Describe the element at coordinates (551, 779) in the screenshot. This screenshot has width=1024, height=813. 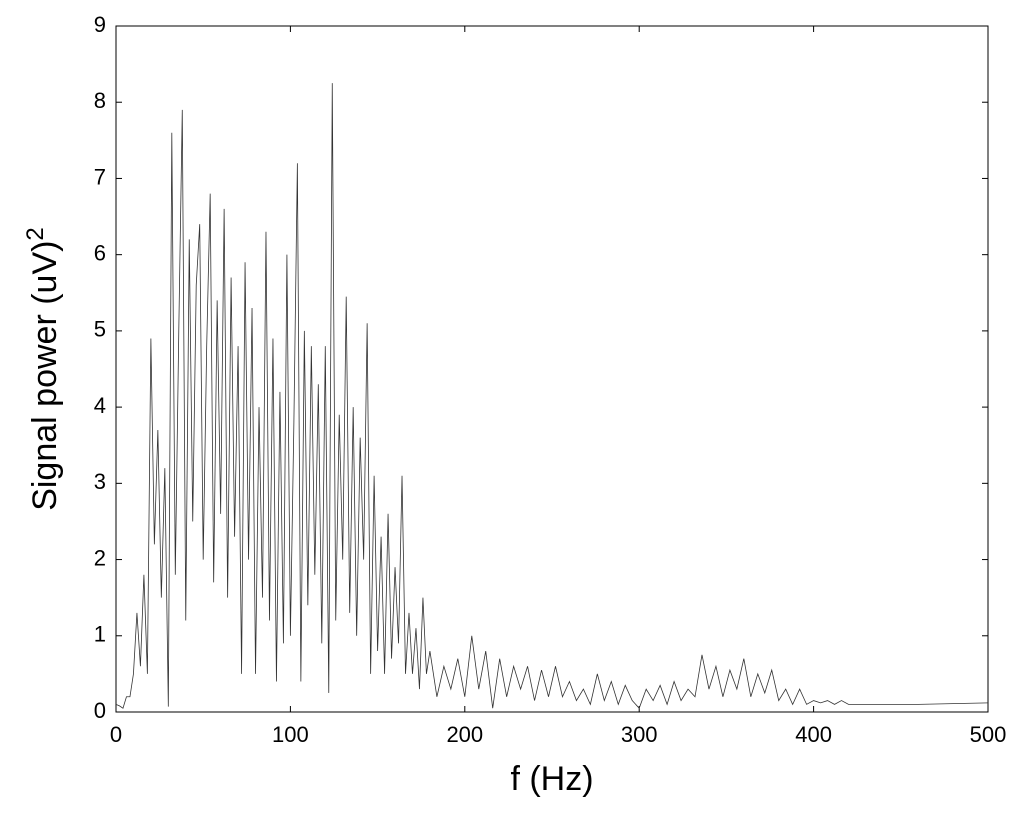
I see `x-axis-label: f (Hz)` at that location.